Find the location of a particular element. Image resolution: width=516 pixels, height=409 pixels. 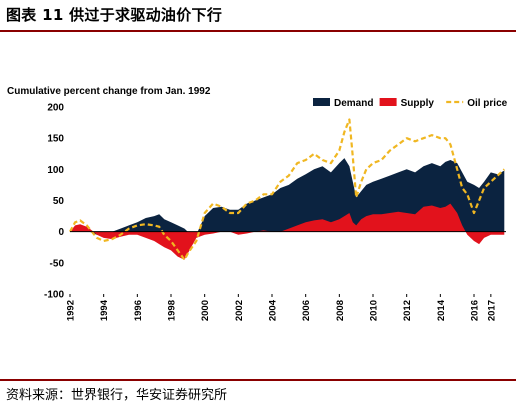

x-tick-label: 2010 is located at coordinates (374, 310).